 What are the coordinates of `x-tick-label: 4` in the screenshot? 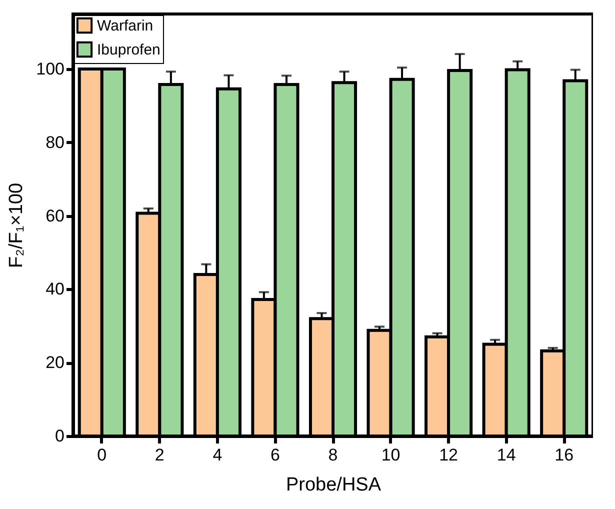 It's located at (217, 455).